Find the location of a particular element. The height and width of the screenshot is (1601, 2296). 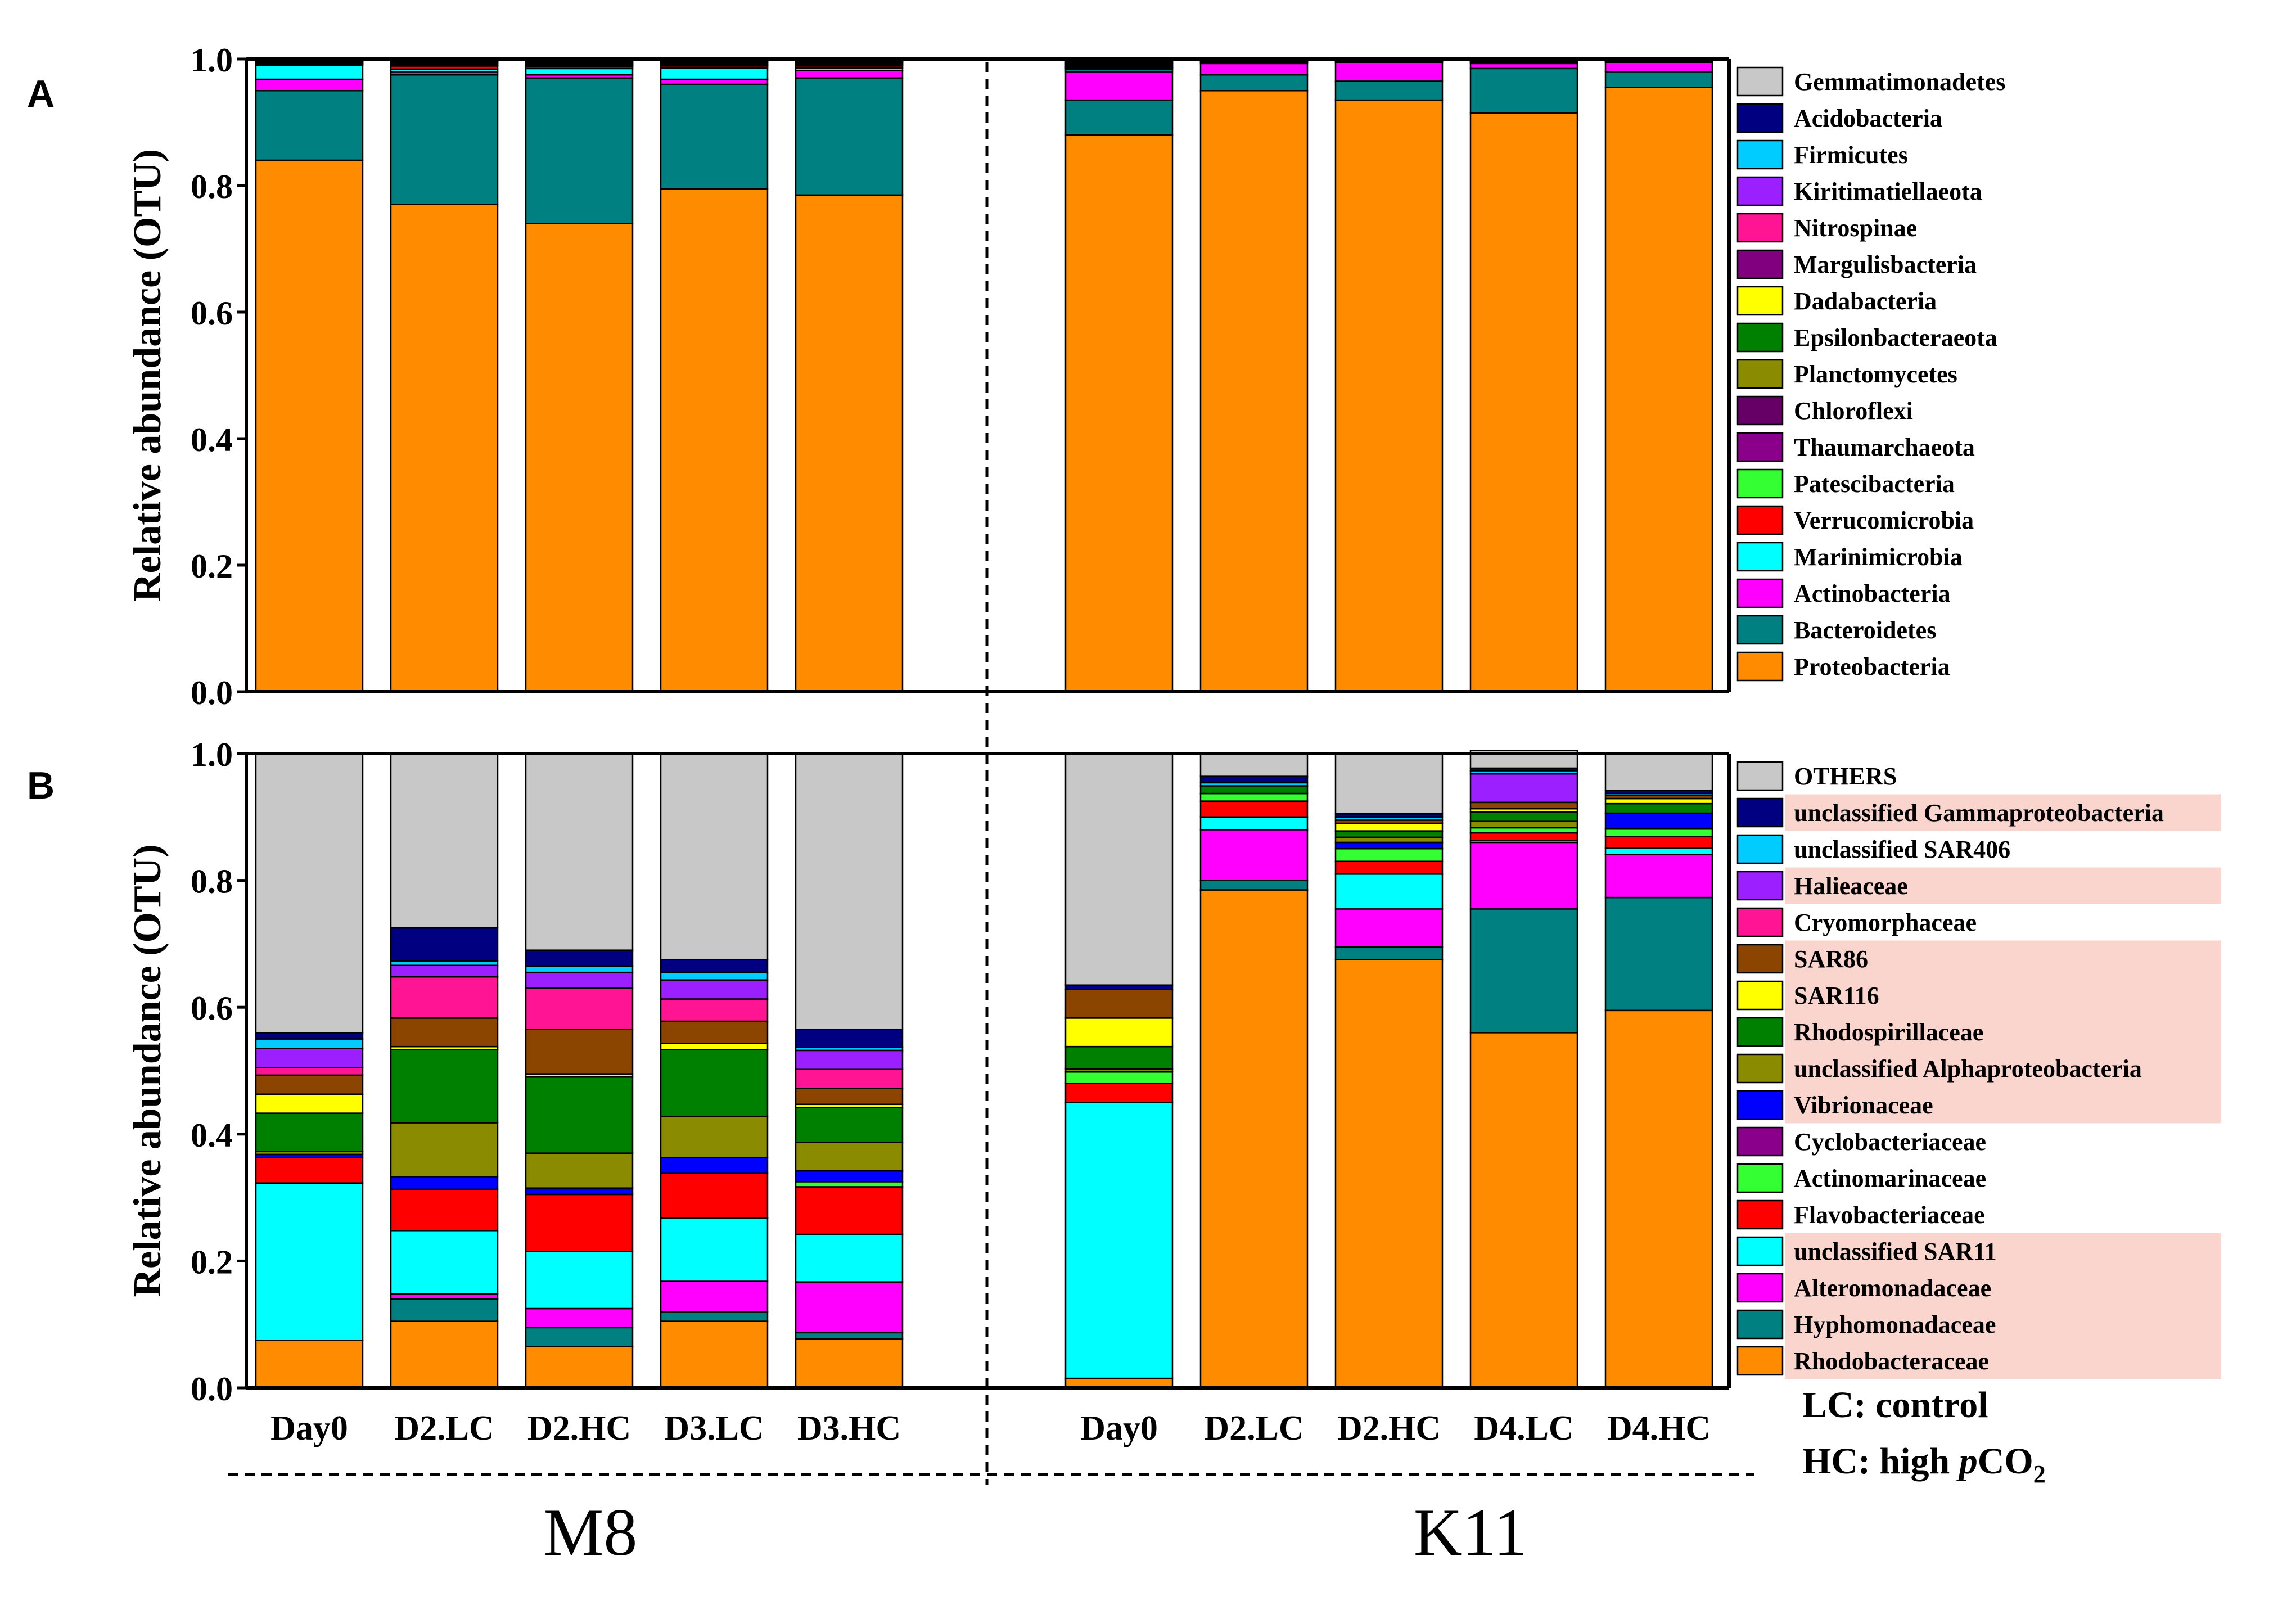

chart-b-legend-swatch-halieaceae is located at coordinates (1760, 886).